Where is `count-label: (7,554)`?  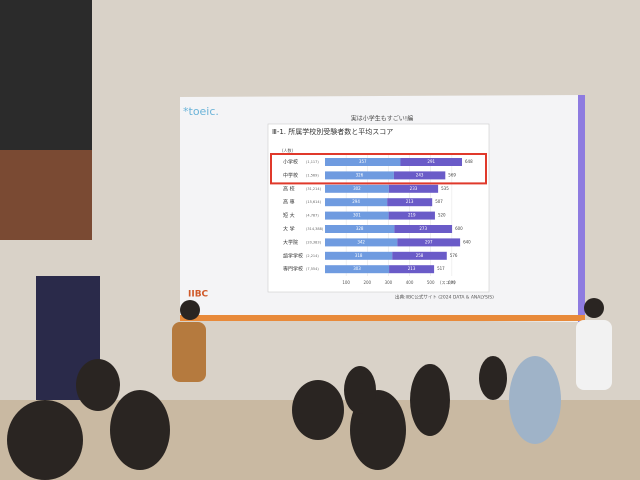 count-label: (7,554) is located at coordinates (312, 269).